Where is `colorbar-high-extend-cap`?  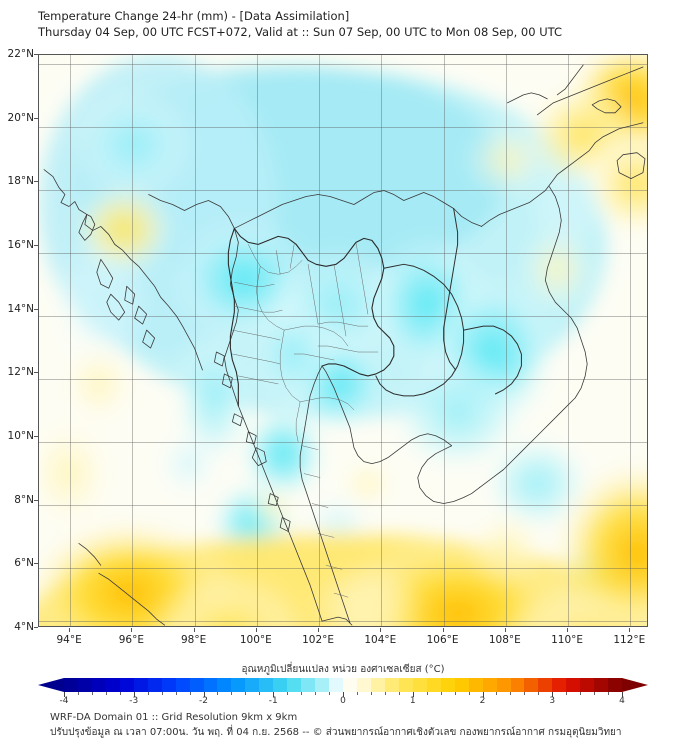
colorbar-high-extend-cap is located at coordinates (635, 685).